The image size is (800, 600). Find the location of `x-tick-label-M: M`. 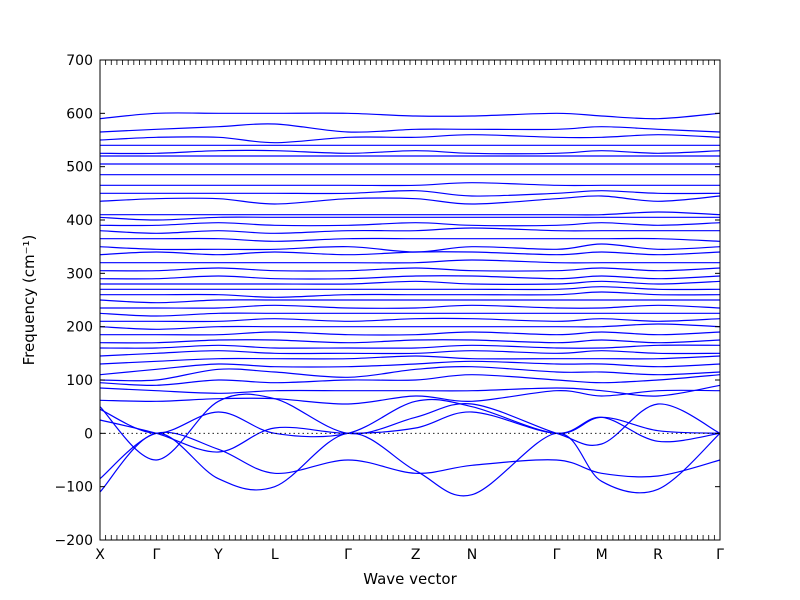

x-tick-label-M: M is located at coordinates (602, 555).